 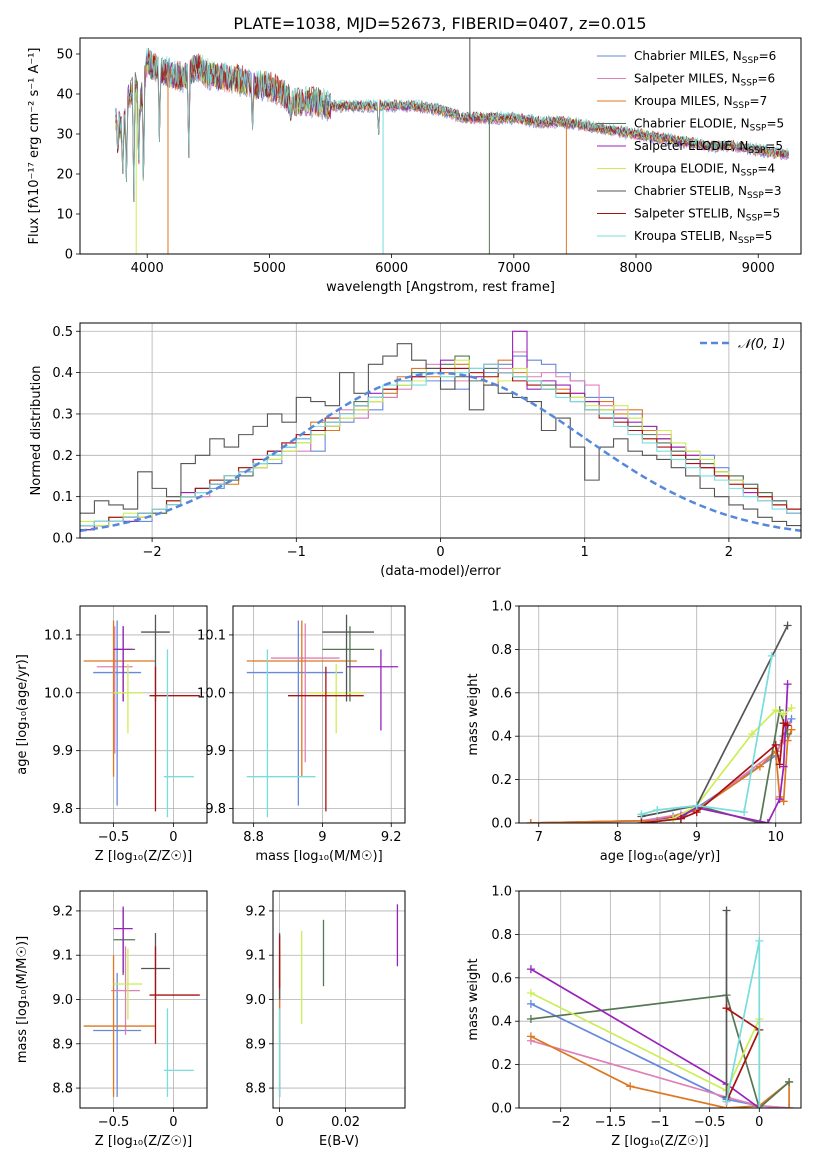 What do you see at coordinates (683, 101) in the screenshot?
I see `legend-text: Kroupa MILES, N` at bounding box center [683, 101].